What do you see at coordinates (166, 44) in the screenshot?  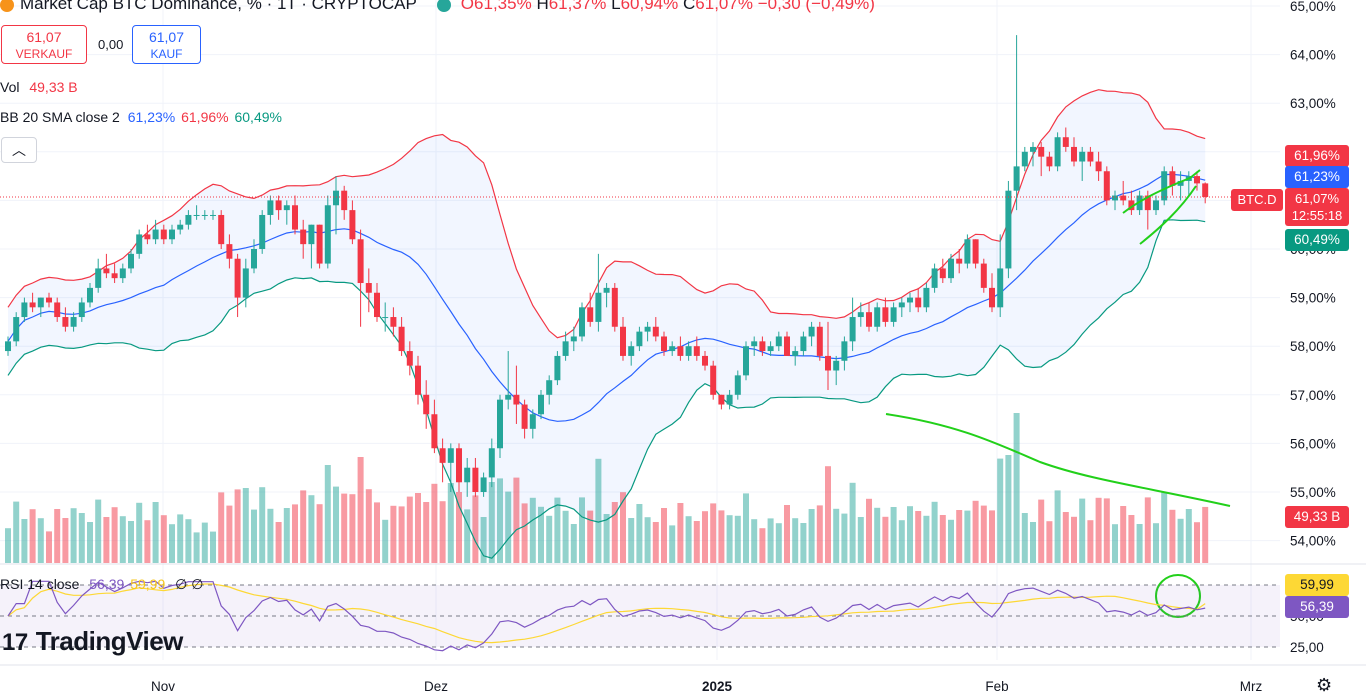 I see `buy-button: 61,07 KAUF` at bounding box center [166, 44].